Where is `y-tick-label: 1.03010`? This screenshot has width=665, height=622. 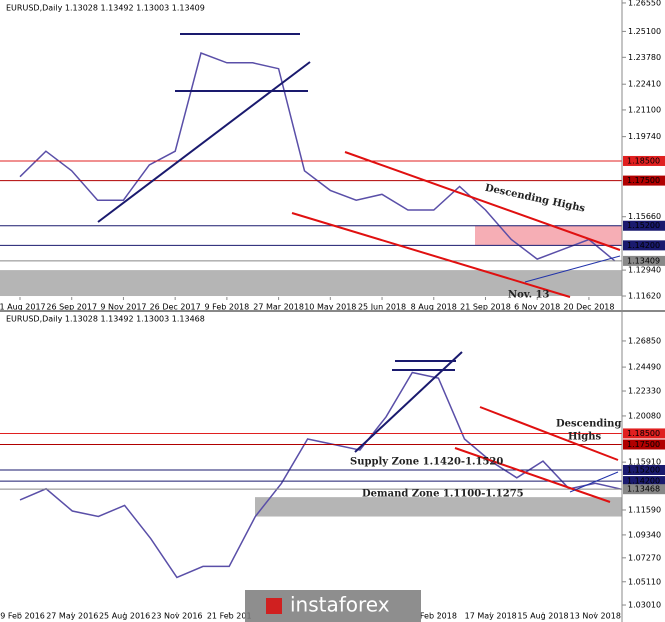 y-tick-label: 1.03010 is located at coordinates (644, 605).